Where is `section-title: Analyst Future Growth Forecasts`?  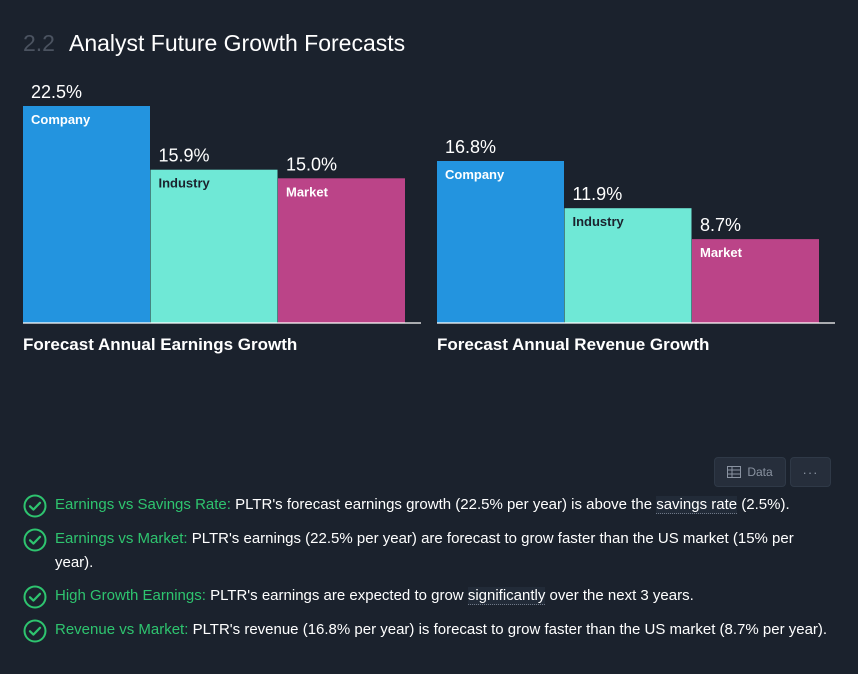 section-title: Analyst Future Growth Forecasts is located at coordinates (237, 43).